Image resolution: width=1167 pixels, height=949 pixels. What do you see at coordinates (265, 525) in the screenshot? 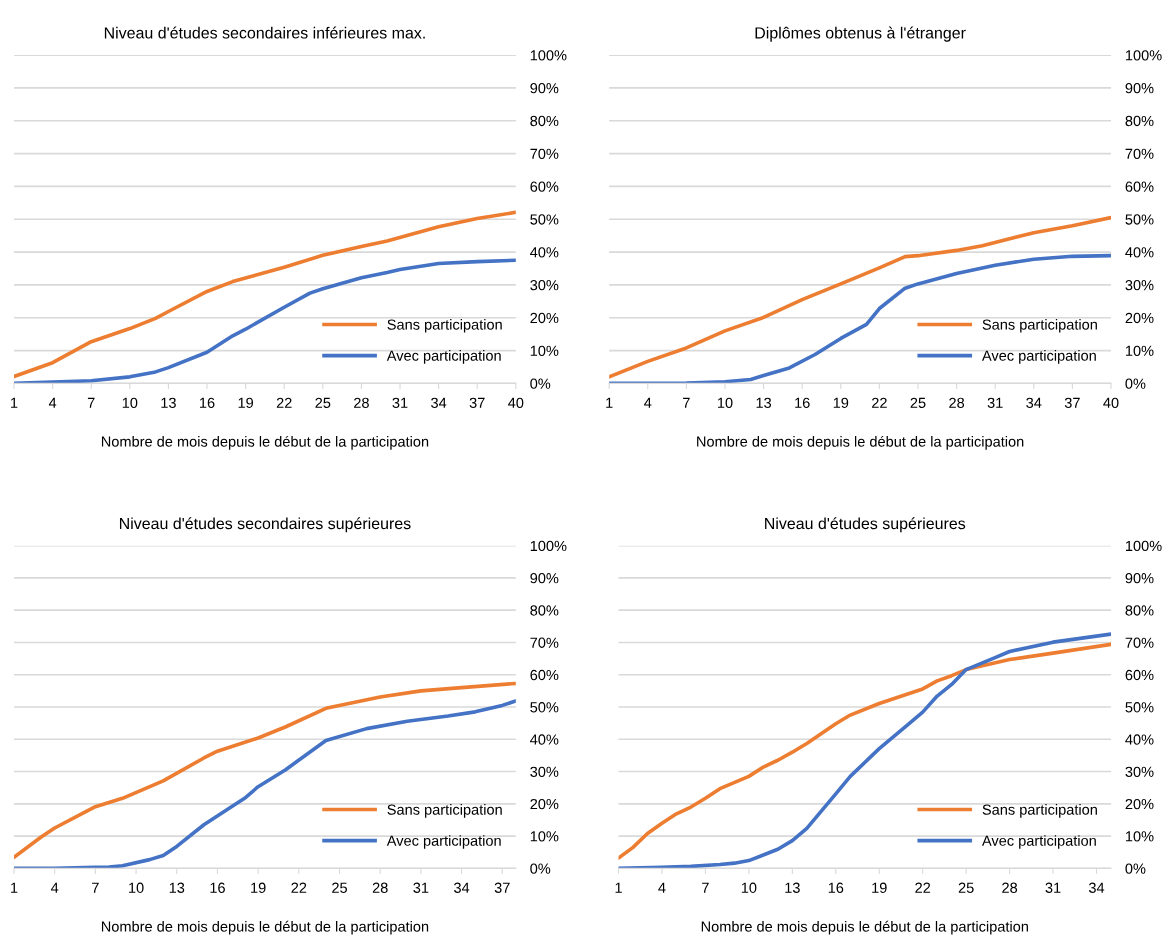
I see `chart-title: Niveau d'études secondaires supérieures` at bounding box center [265, 525].